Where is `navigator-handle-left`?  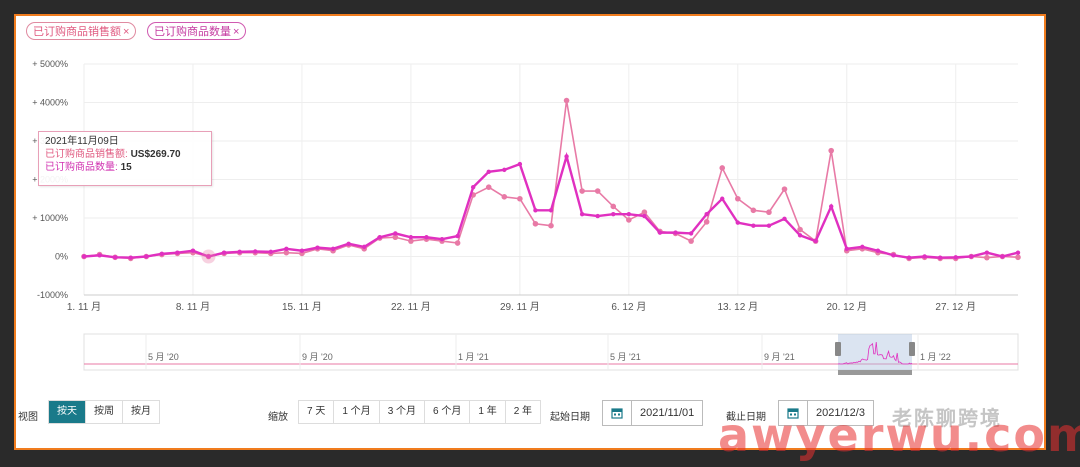 navigator-handle-left is located at coordinates (838, 349).